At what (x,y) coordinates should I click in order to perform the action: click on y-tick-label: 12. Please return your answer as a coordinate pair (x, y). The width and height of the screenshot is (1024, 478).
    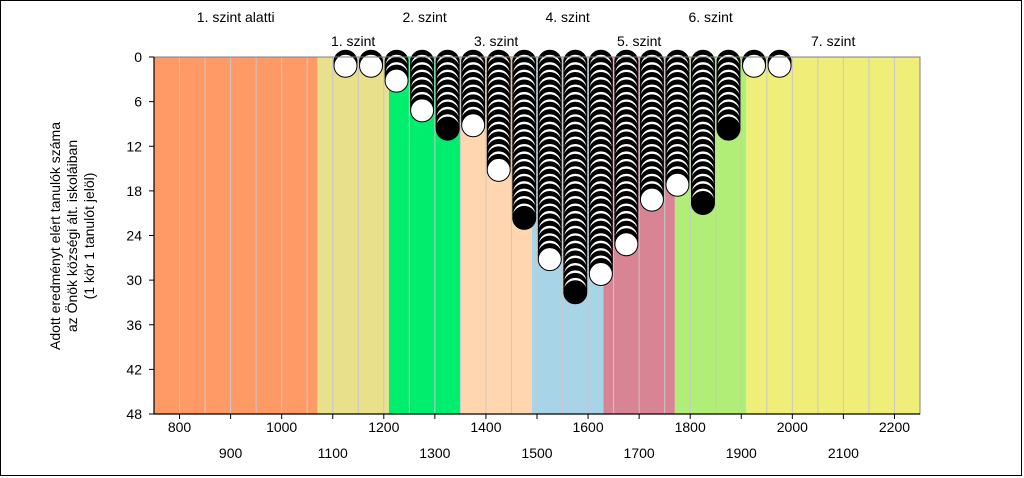
    Looking at the image, I should click on (134, 146).